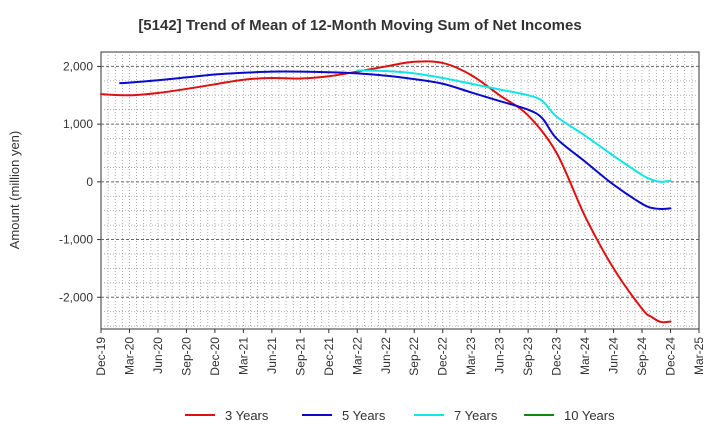  I want to click on x-tick-label: Mar-24, so click(585, 356).